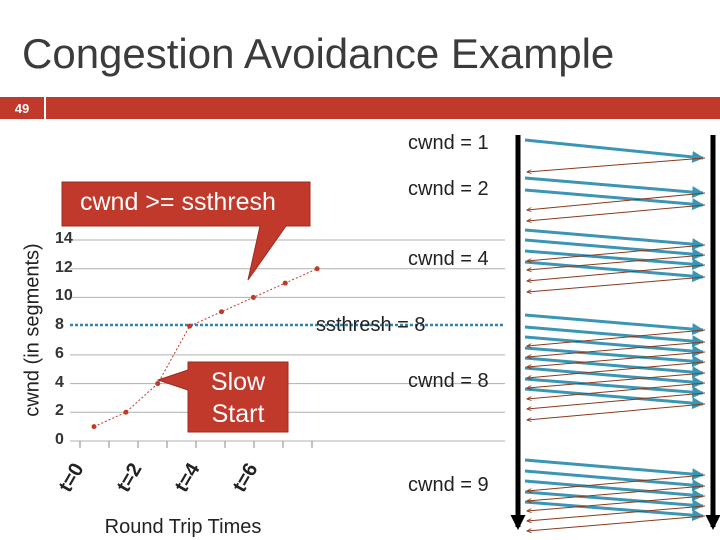 The height and width of the screenshot is (540, 720). What do you see at coordinates (59, 325) in the screenshot?
I see `y-tick-label: 8` at bounding box center [59, 325].